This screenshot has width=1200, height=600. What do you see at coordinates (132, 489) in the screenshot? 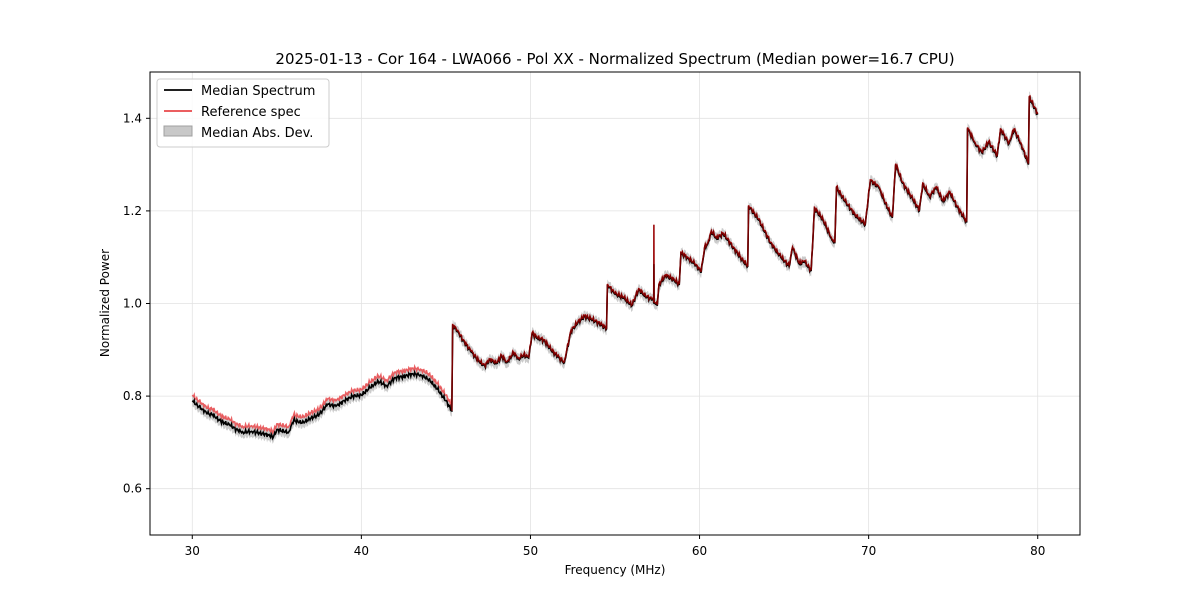
I see `y-tick-label: 0.6` at bounding box center [132, 489].